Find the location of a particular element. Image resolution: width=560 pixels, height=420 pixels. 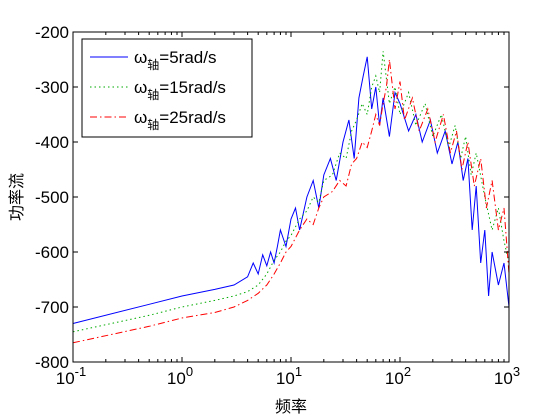

y-tick-label: -400 is located at coordinates (52, 142).